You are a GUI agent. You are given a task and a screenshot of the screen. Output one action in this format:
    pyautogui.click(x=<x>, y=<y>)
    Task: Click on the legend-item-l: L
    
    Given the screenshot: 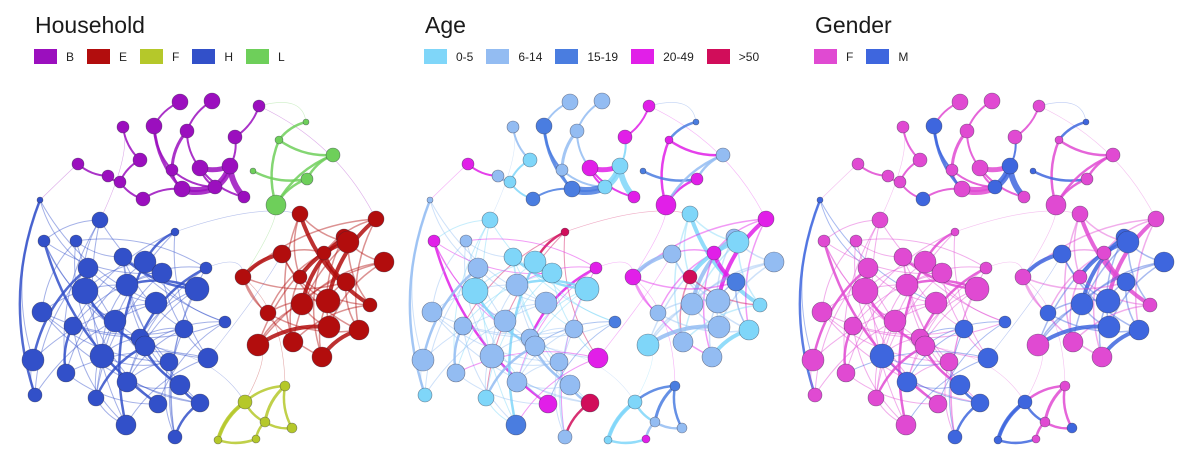 What is the action you would take?
    pyautogui.click(x=265, y=56)
    